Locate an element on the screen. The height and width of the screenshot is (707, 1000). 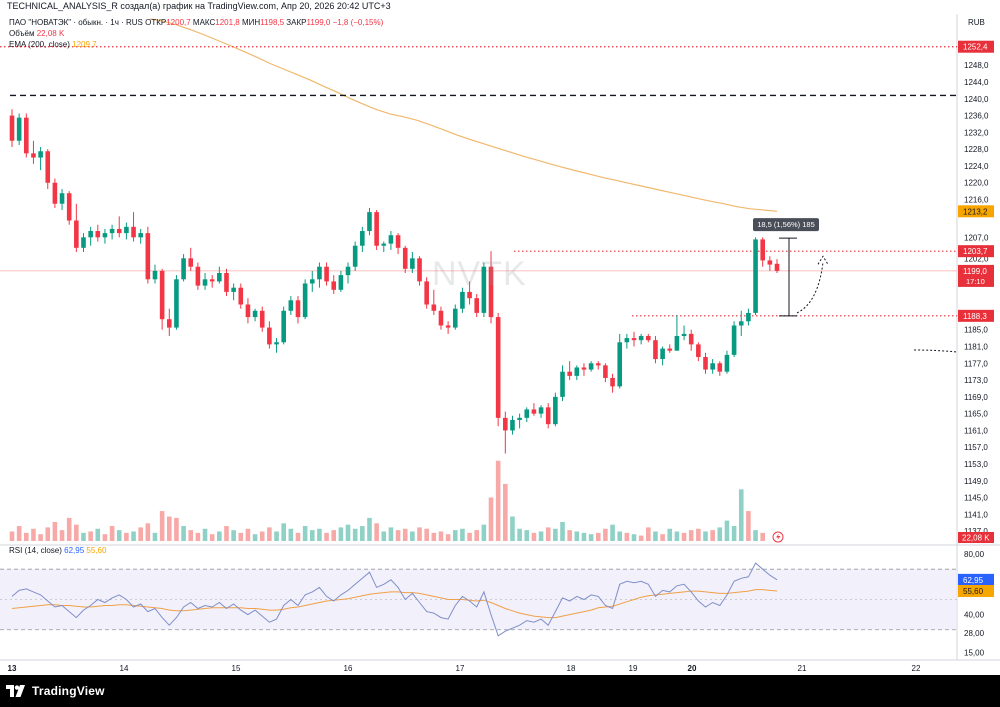
symbol-name: ПАО "НОВАТЭК" · обыкн. · 1ч · RUS is located at coordinates (76, 22).